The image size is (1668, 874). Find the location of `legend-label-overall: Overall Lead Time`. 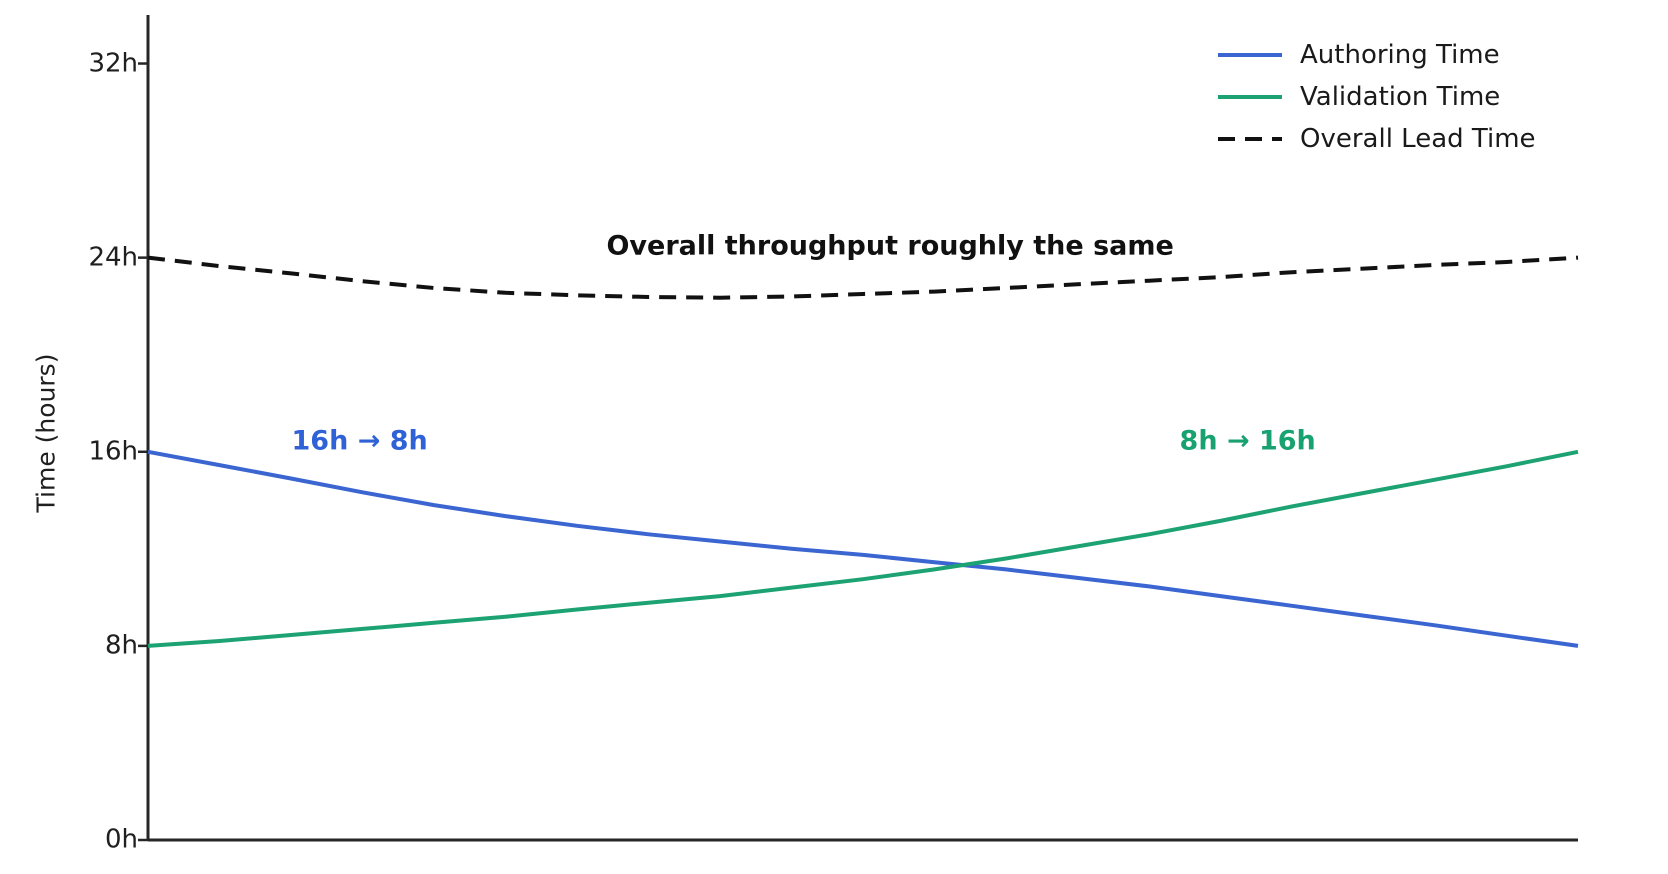

legend-label-overall: Overall Lead Time is located at coordinates (1418, 139).